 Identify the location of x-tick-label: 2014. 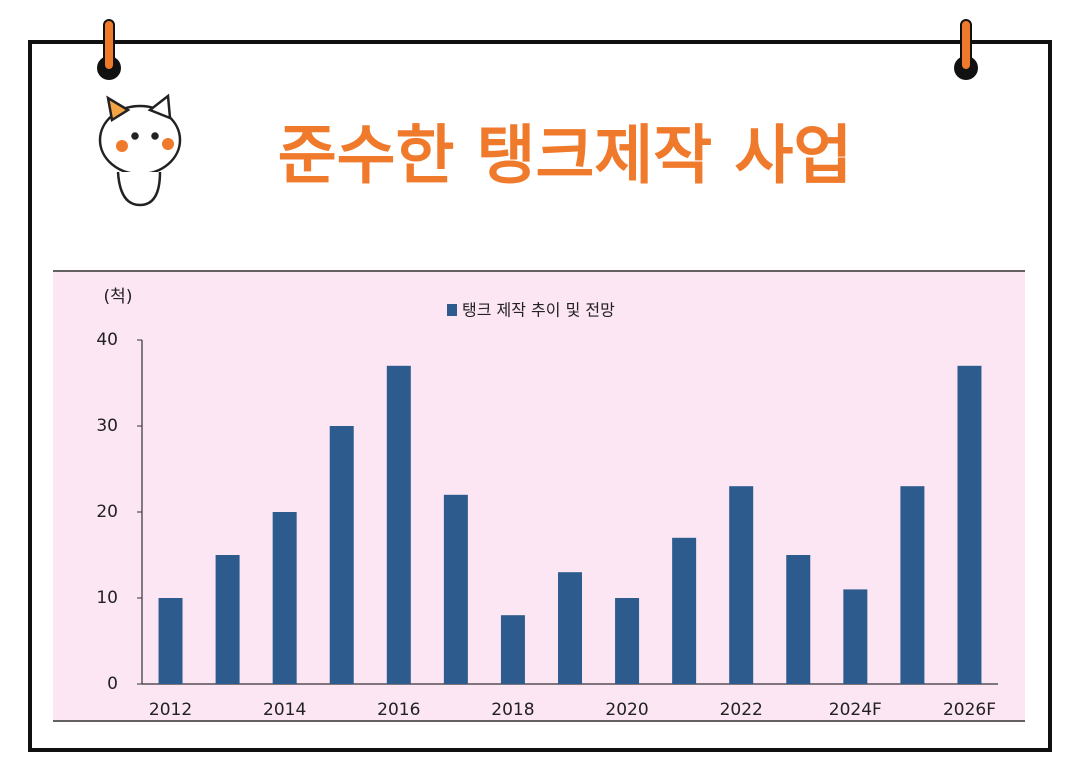
(284, 710).